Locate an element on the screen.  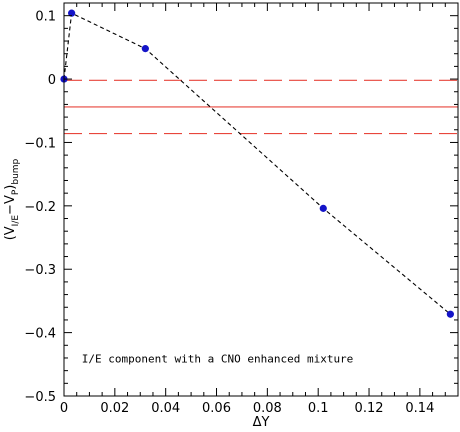
x-tick-label: 0.06 is located at coordinates (216, 408).